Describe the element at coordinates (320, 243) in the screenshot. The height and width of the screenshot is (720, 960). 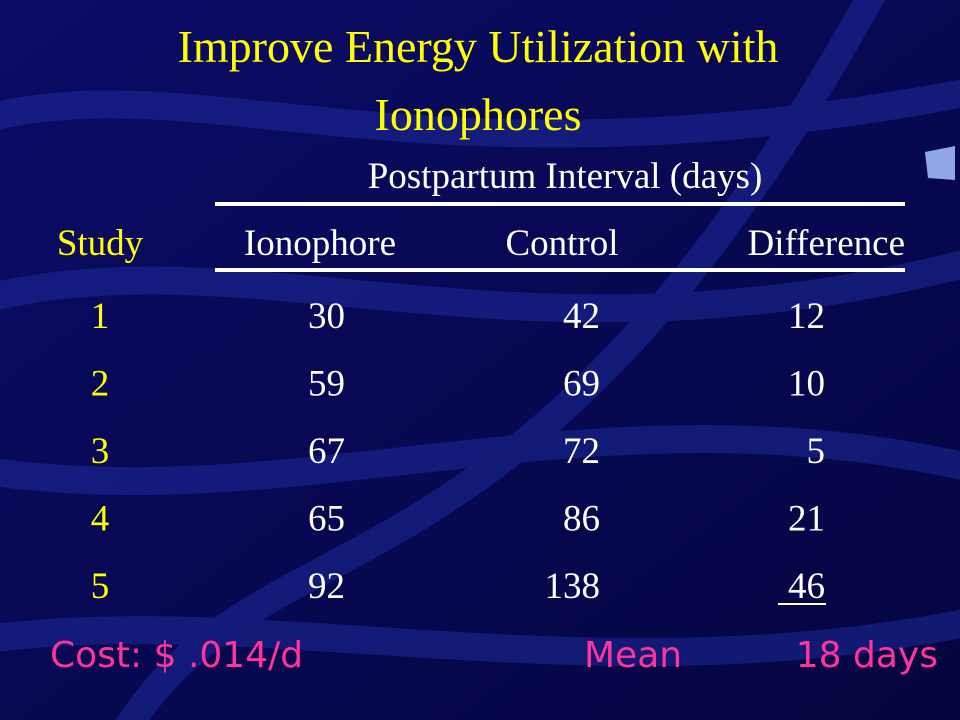
I see `column-header: Ionophore` at that location.